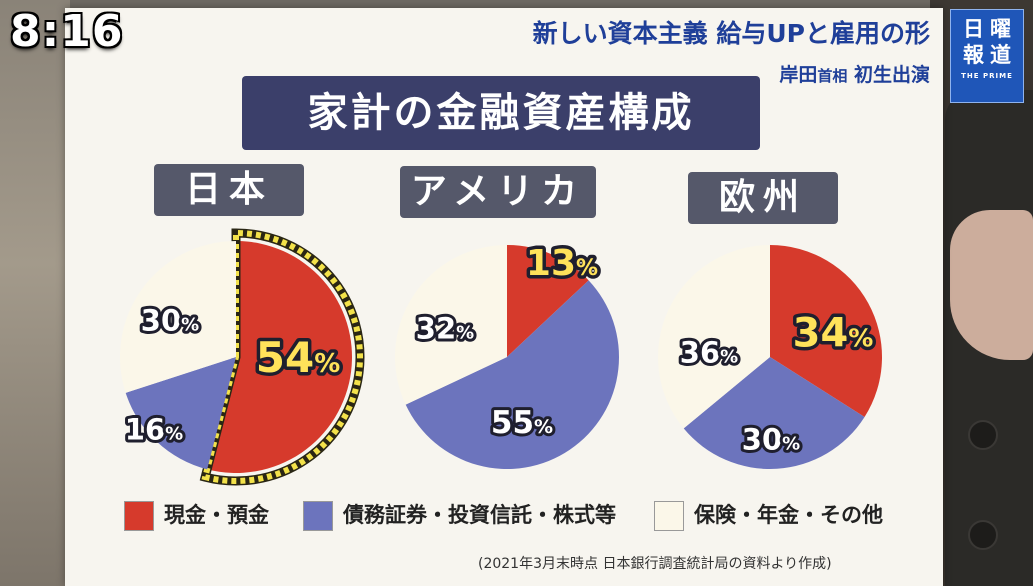 This screenshot has width=1033, height=586. Describe the element at coordinates (798, 75) in the screenshot. I see `subline-name: 岸田` at that location.